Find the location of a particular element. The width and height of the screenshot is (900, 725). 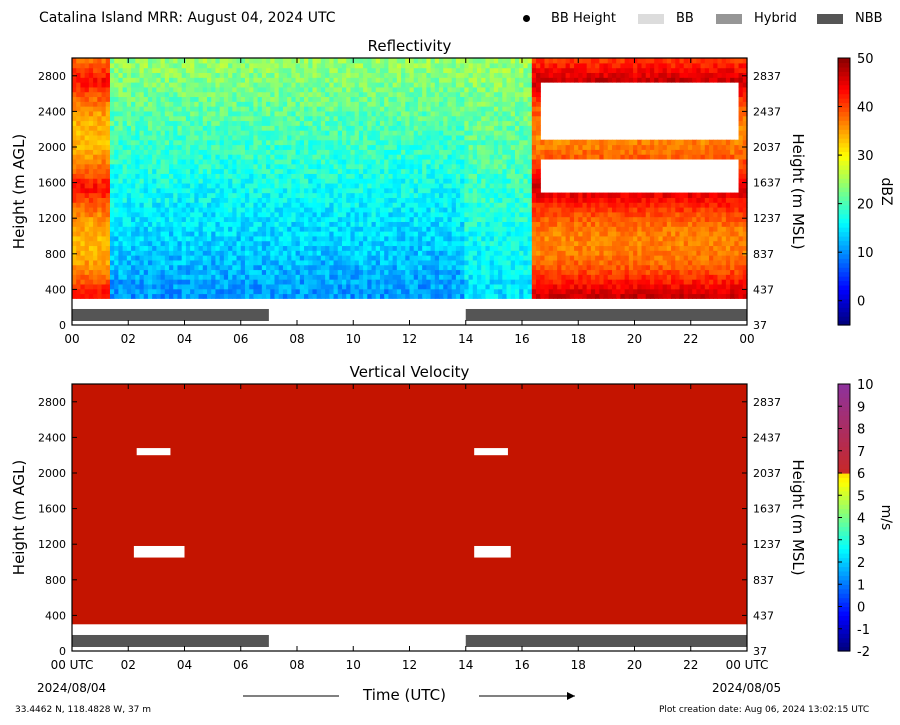

legend-item-hybrid: Hybrid is located at coordinates (756, 18).